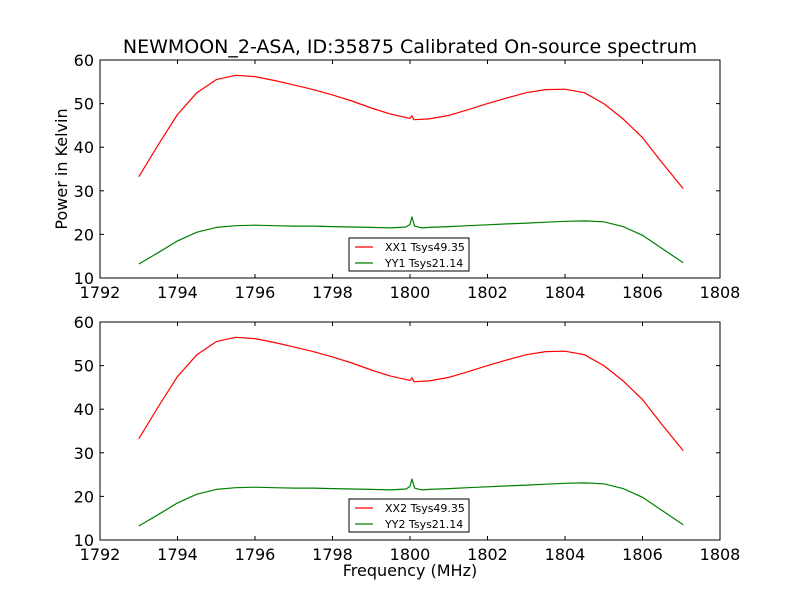 This screenshot has width=800, height=600. I want to click on legend: XX1 Tsys49.35 YY1 Tsys21.14, so click(409, 254).